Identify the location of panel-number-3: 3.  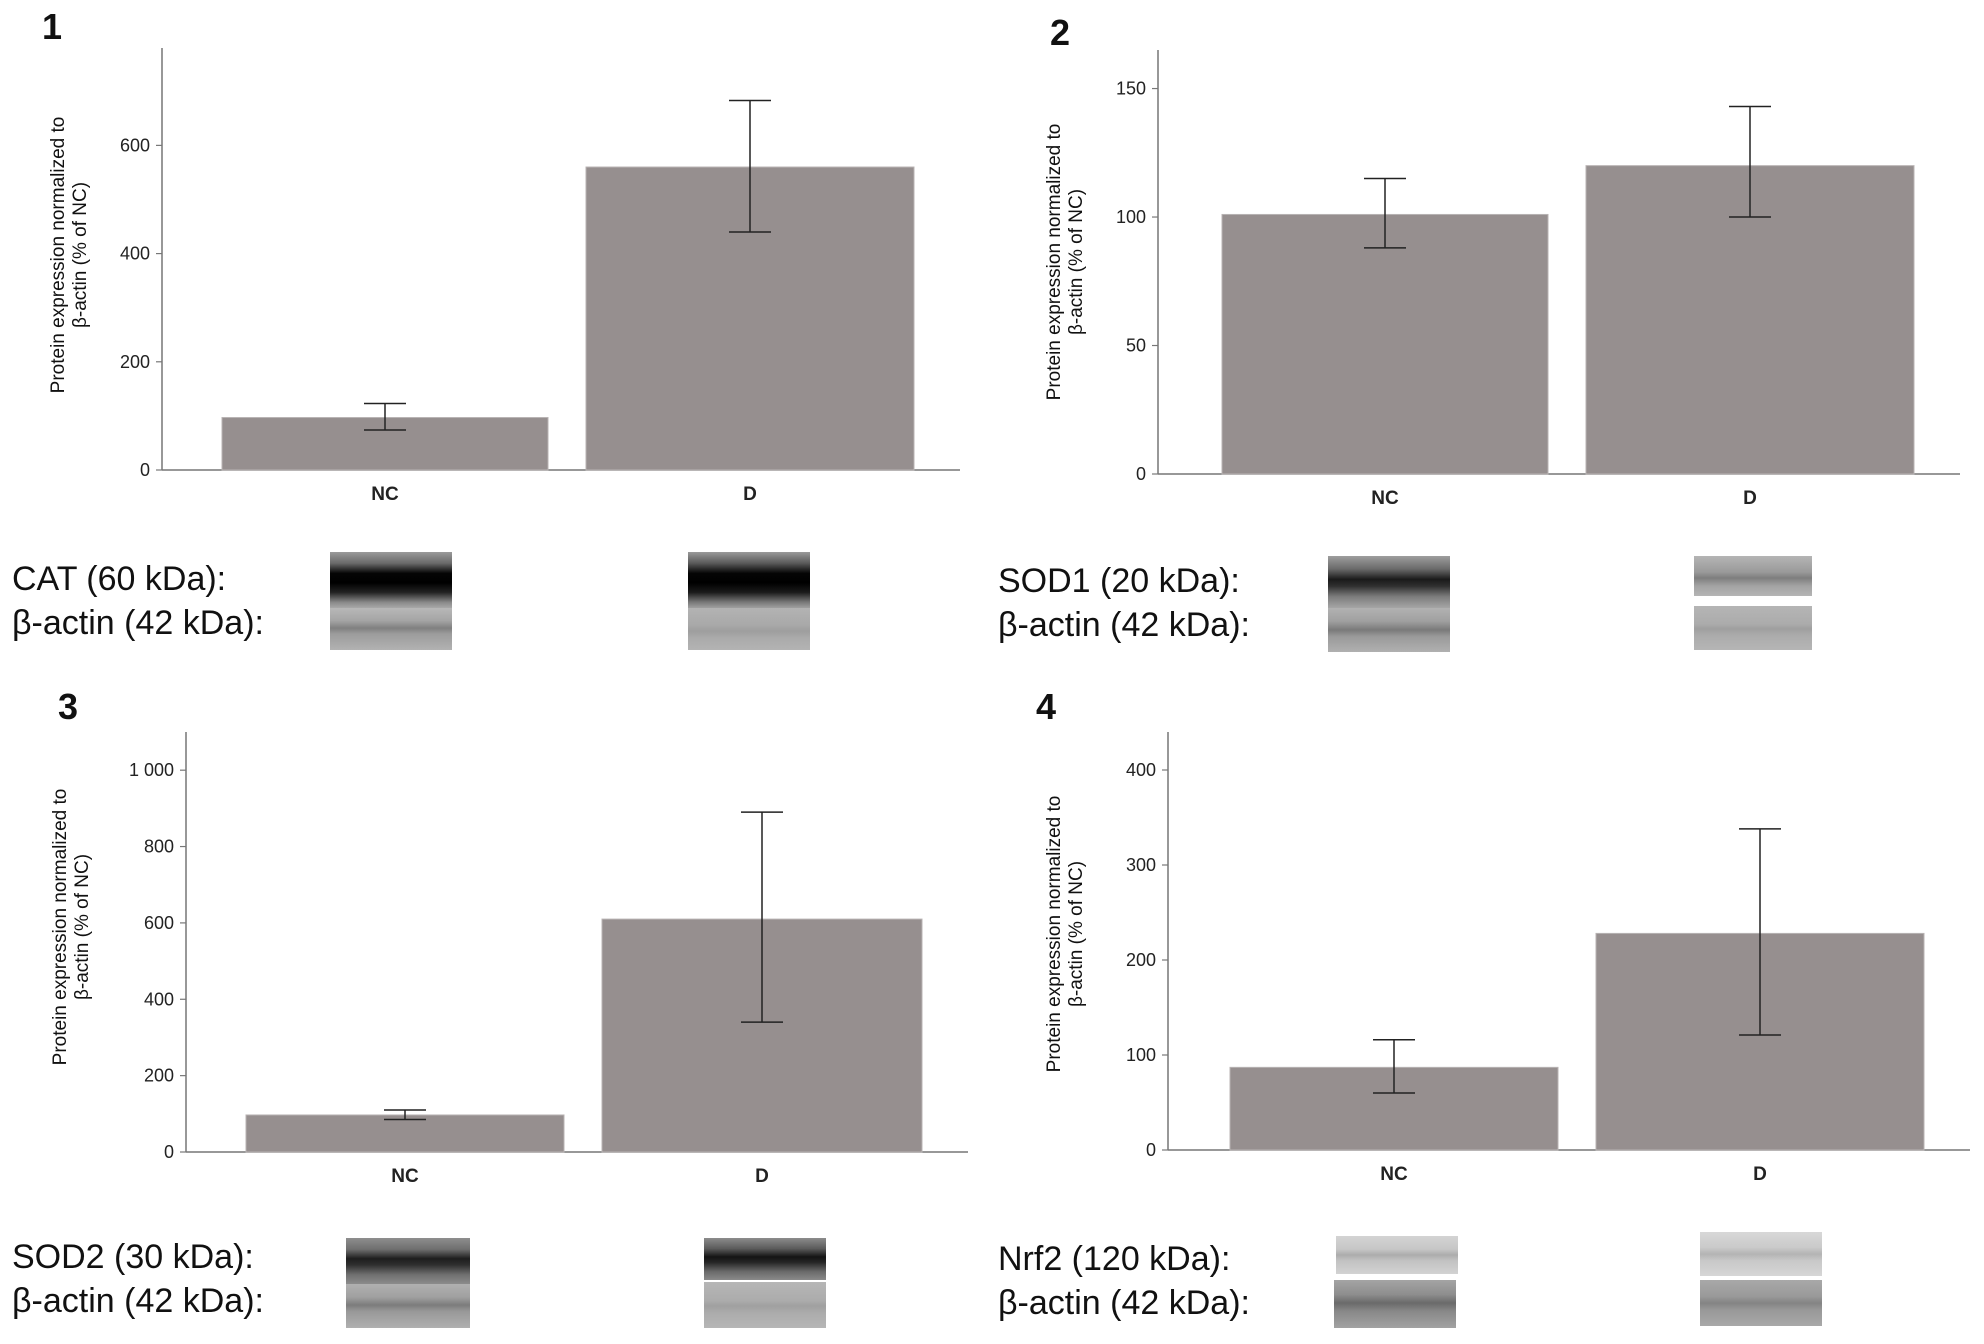
(68, 706).